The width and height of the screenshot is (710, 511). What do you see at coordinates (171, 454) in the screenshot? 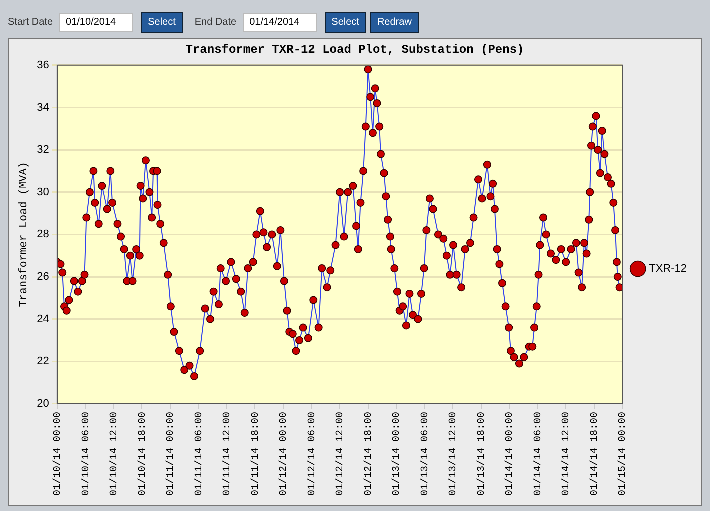
I see `x-tick-label: 01/11/14 00:00` at bounding box center [171, 454].